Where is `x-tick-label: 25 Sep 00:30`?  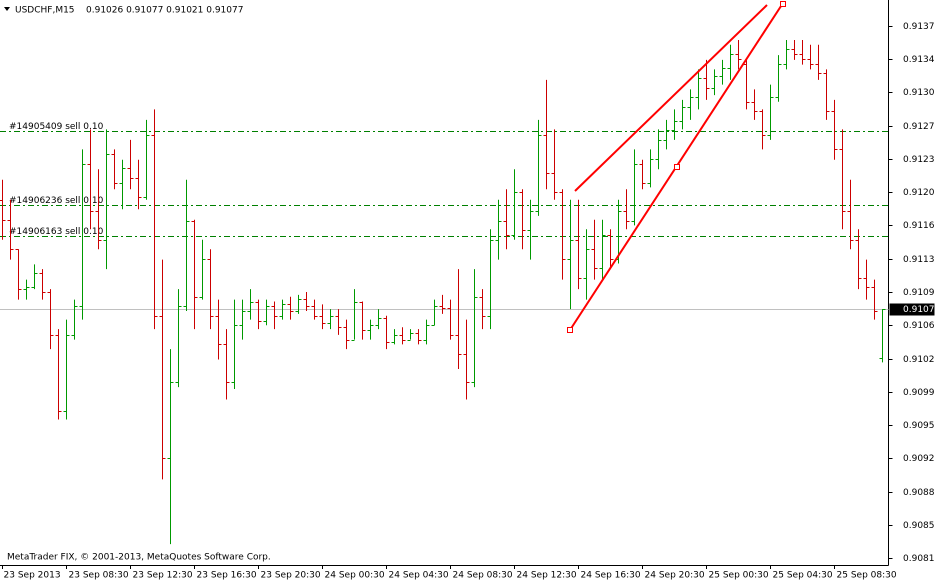
x-tick-label: 25 Sep 00:30 is located at coordinates (739, 576).